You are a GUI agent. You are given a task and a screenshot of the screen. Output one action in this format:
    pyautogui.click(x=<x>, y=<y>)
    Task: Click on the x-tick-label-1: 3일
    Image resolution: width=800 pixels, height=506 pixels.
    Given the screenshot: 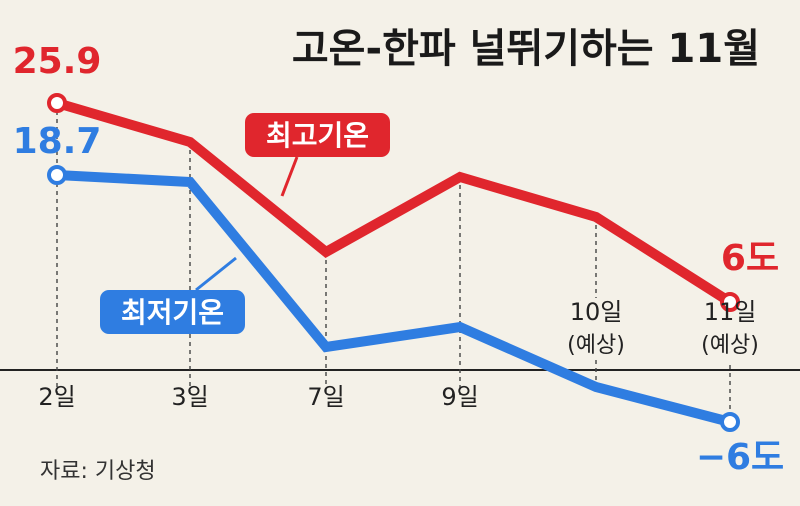 What is the action you would take?
    pyautogui.click(x=189, y=397)
    